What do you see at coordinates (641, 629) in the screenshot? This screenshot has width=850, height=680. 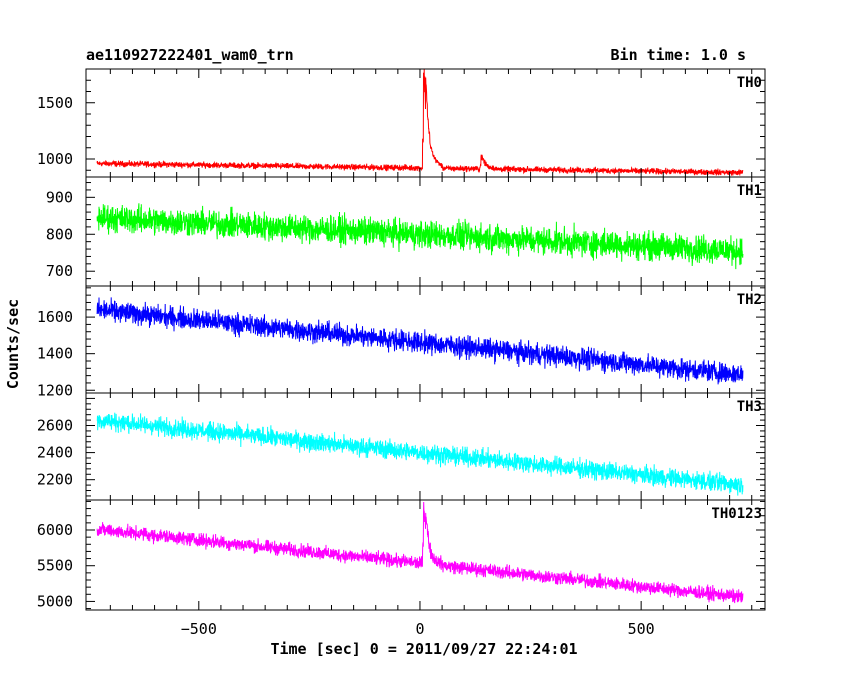 I see `x-tick-label: 500` at bounding box center [641, 629].